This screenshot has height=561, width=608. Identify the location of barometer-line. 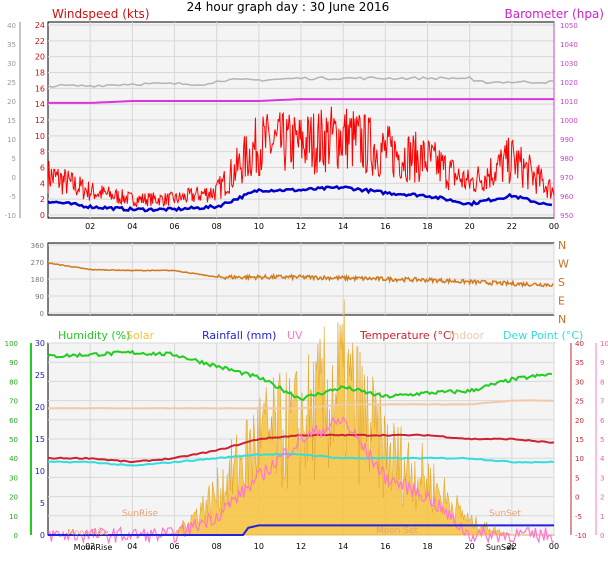
(301, 101).